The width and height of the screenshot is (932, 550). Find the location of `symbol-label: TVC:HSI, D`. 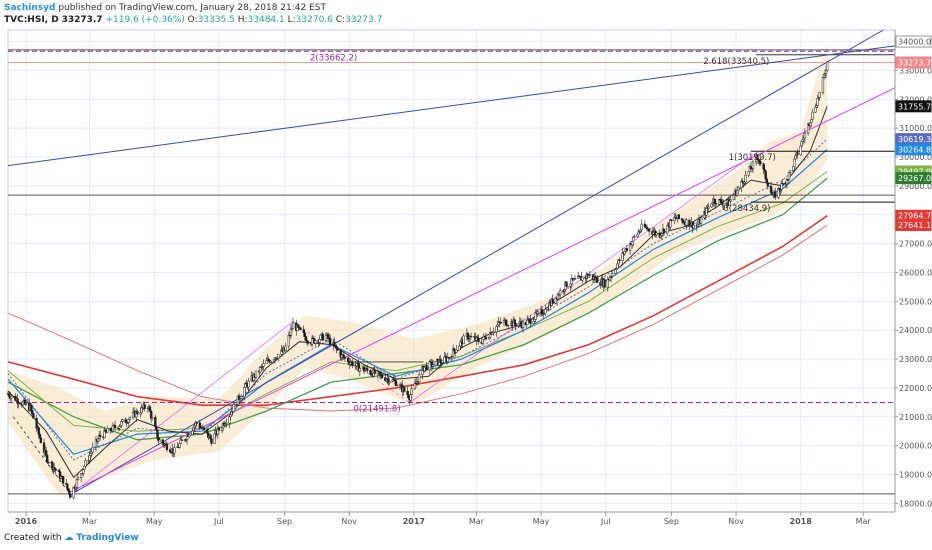

symbol-label: TVC:HSI, D is located at coordinates (31, 20).